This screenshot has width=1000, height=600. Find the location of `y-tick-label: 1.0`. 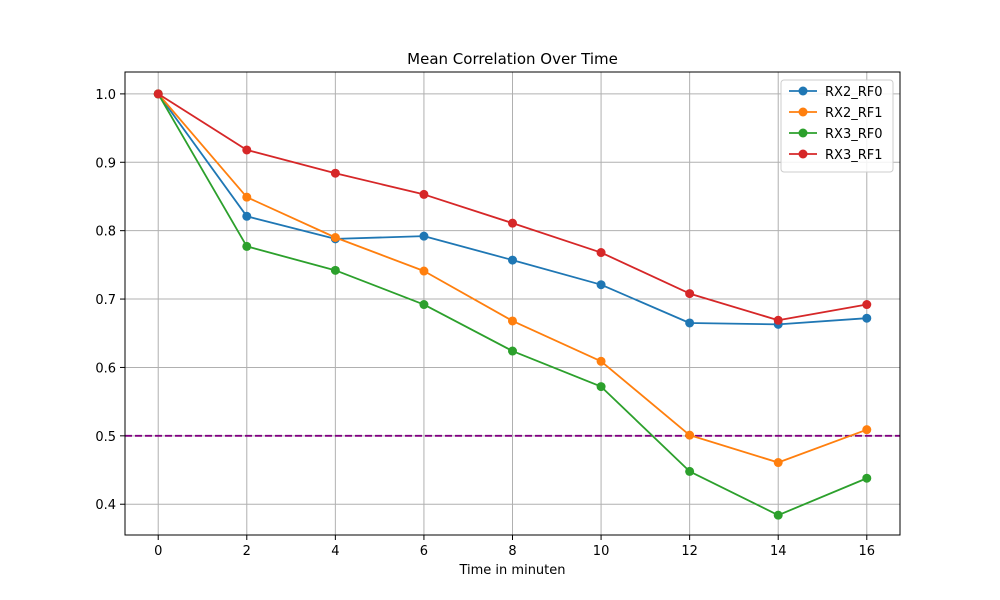

y-tick-label: 1.0 is located at coordinates (105, 95).